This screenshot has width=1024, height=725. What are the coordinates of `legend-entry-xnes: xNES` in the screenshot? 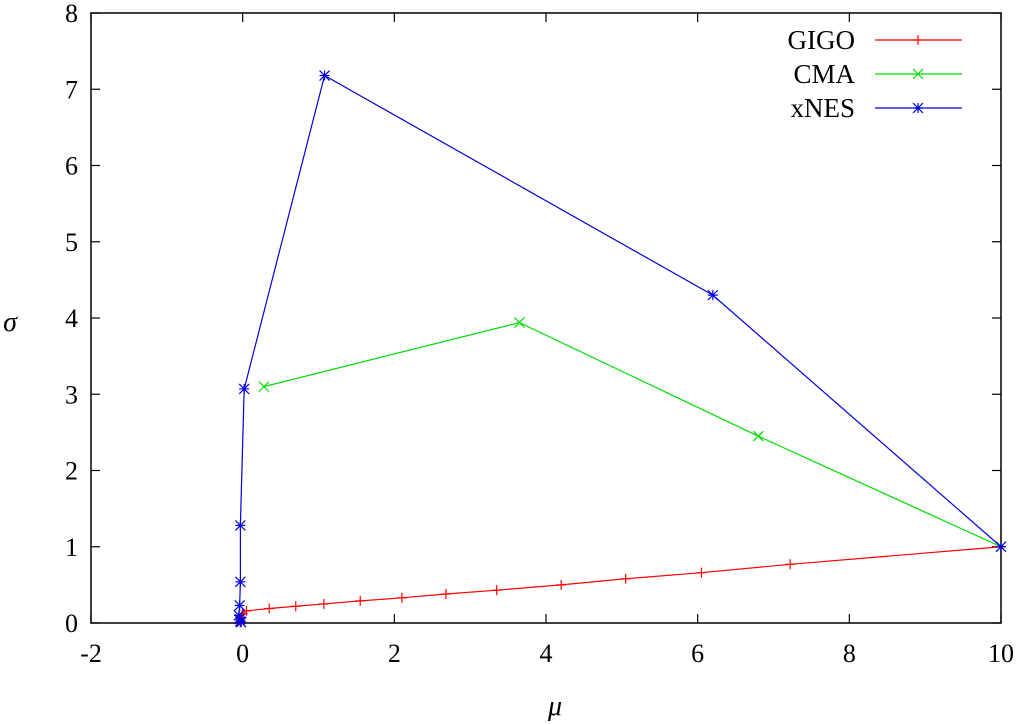 It's located at (876, 108).